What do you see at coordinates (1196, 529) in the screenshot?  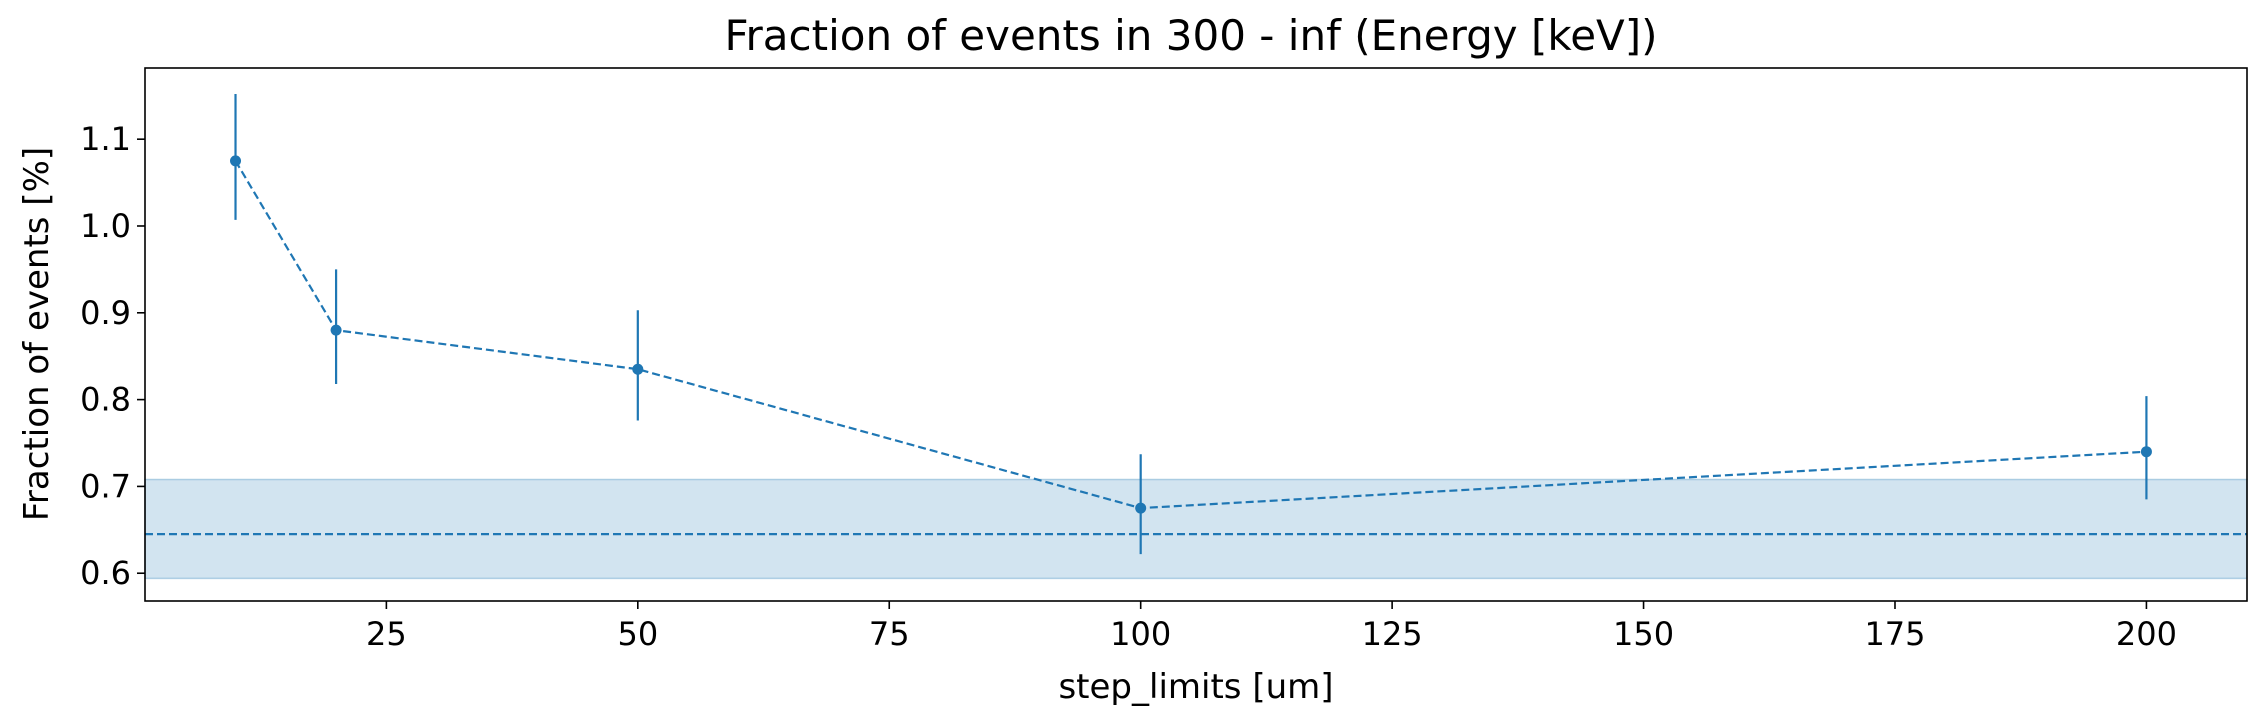 I see `reference-band` at bounding box center [1196, 529].